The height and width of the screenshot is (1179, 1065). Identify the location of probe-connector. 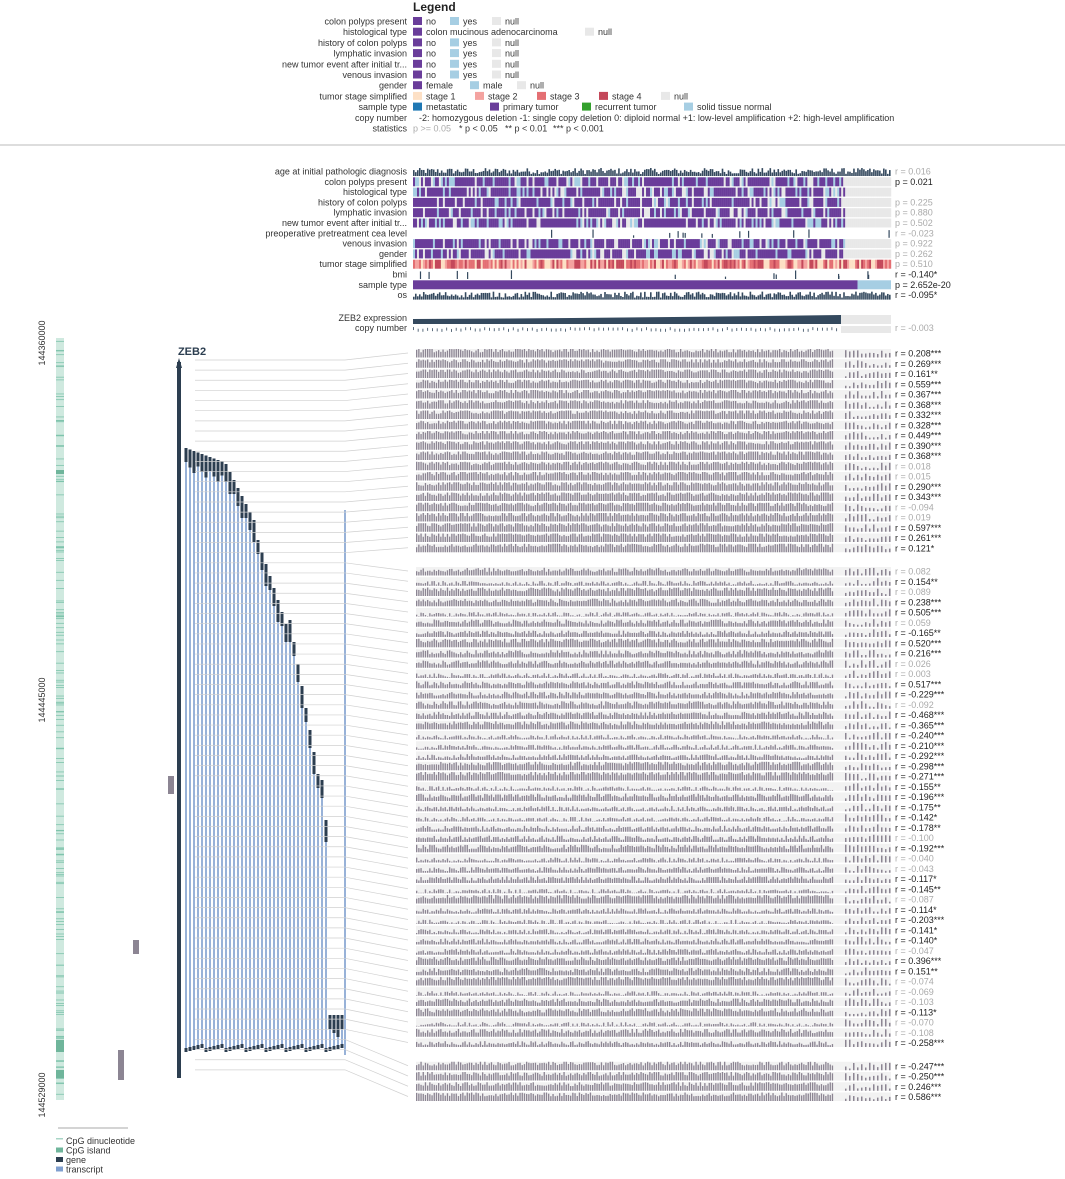
(302, 791).